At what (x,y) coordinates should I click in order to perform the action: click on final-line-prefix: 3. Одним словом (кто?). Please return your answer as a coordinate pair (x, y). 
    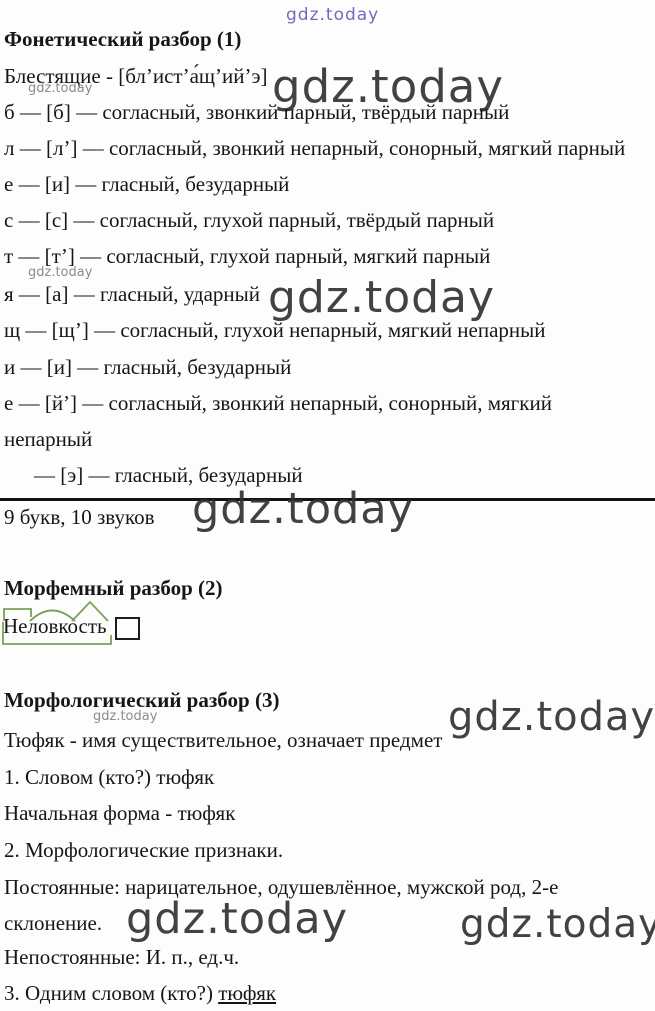
    Looking at the image, I should click on (111, 993).